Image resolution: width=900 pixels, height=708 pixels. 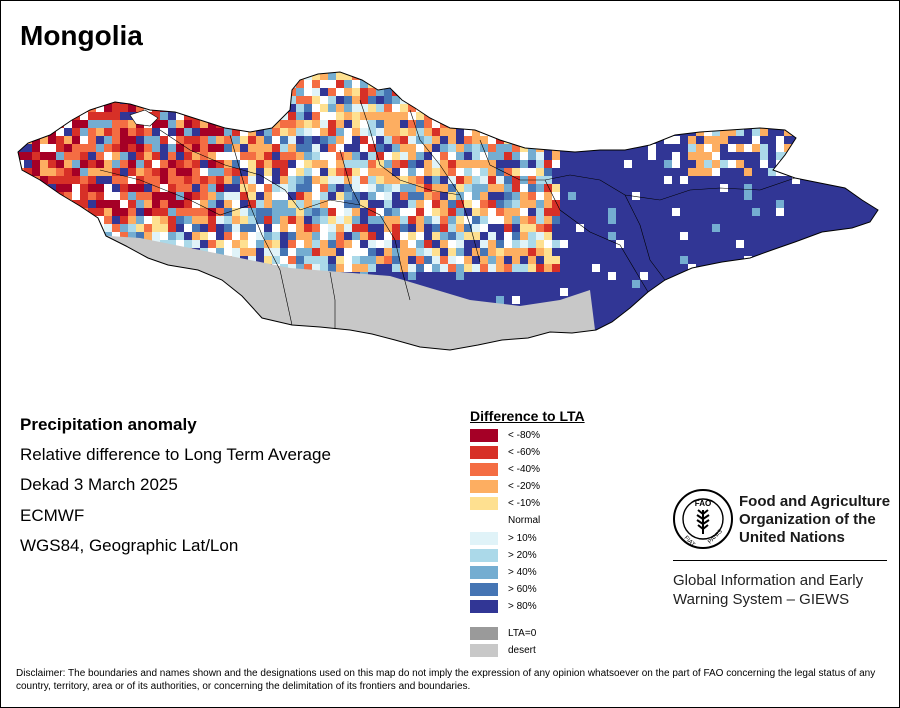 What do you see at coordinates (524, 520) in the screenshot?
I see `legend-label: Normal` at bounding box center [524, 520].